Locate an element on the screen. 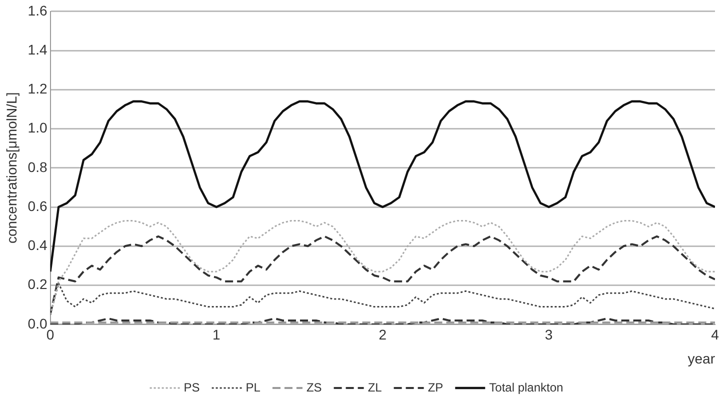  x-tick-label: 3 is located at coordinates (548, 334).